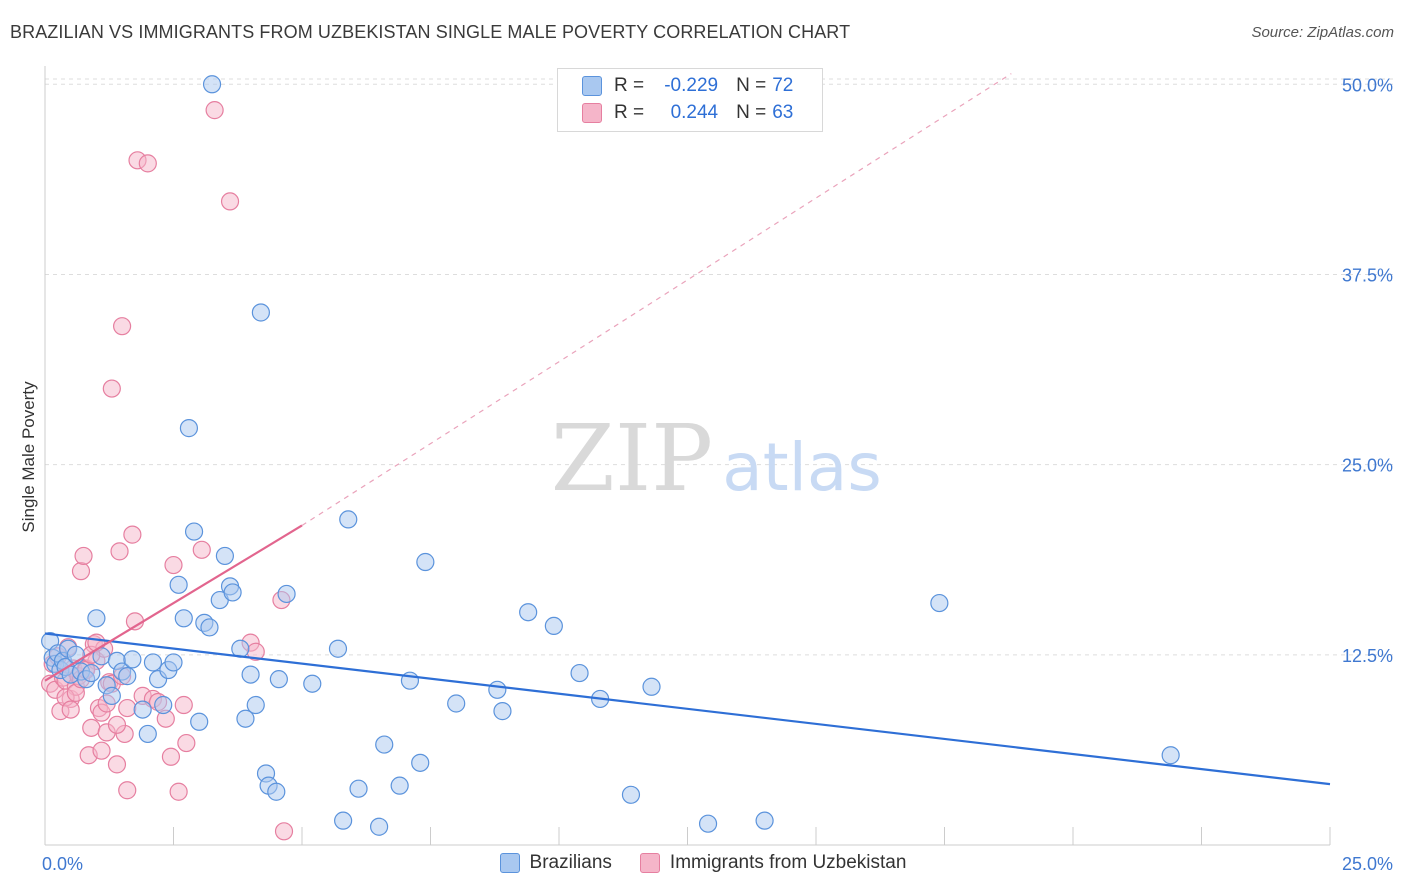 This screenshot has width=1406, height=892. I want to click on legend-label-uzbekistan: Immigrants from Uzbekistan, so click(788, 862).